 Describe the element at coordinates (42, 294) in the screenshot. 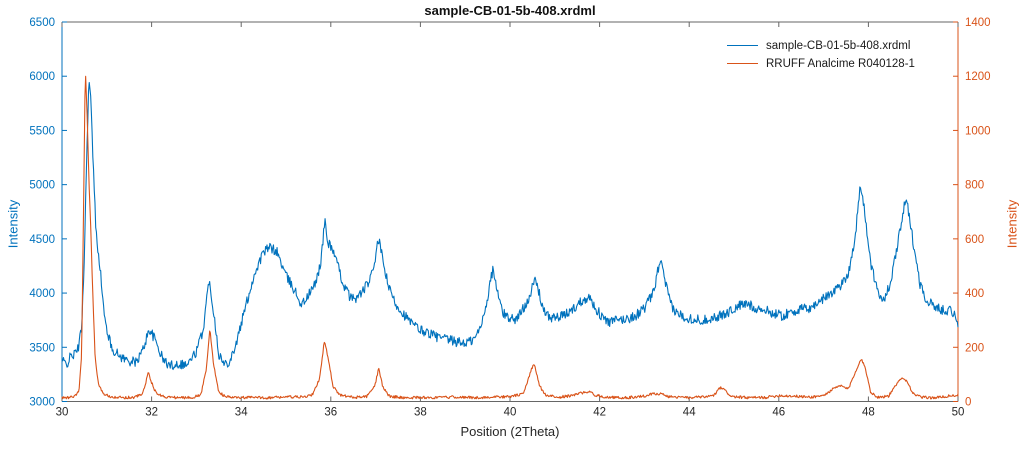

I see `left-tick-label: 4000` at that location.